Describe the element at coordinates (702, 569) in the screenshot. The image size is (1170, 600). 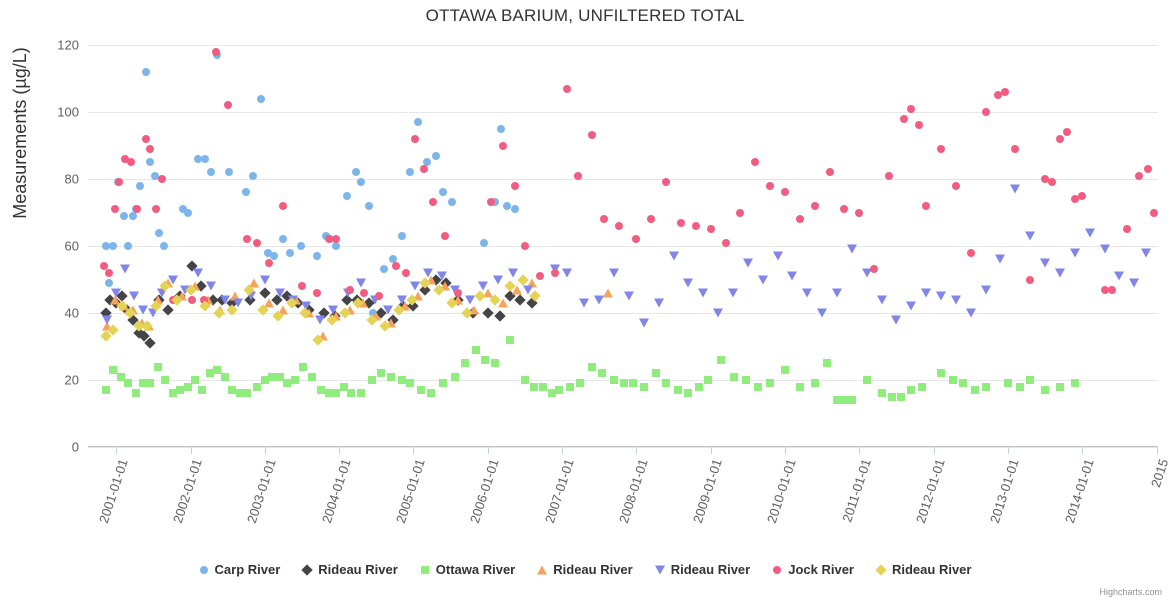
I see `legend-item-4: Rideau River` at that location.